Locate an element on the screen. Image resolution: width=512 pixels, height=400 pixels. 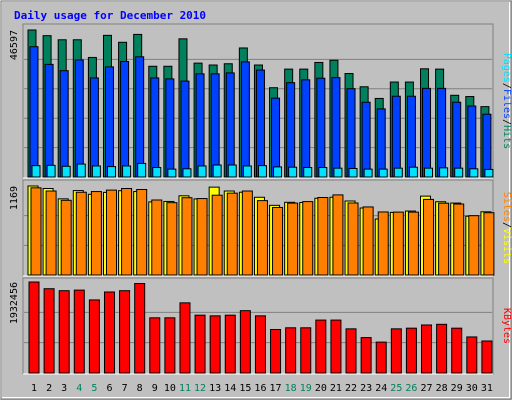
x-tick-label: 7 is located at coordinates (125, 388).